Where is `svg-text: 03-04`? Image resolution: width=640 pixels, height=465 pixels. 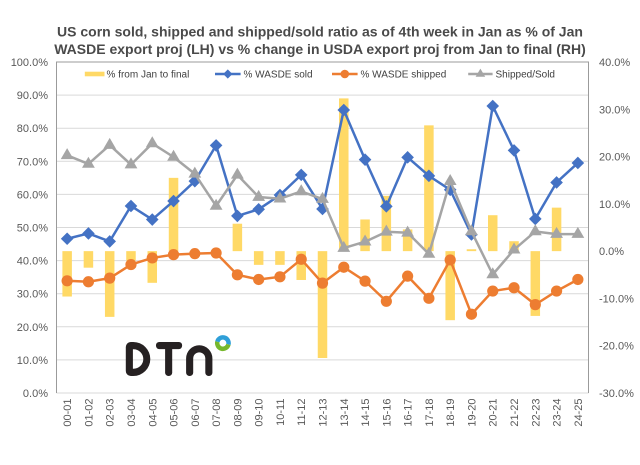
svg-text: 03-04 is located at coordinates (132, 413).